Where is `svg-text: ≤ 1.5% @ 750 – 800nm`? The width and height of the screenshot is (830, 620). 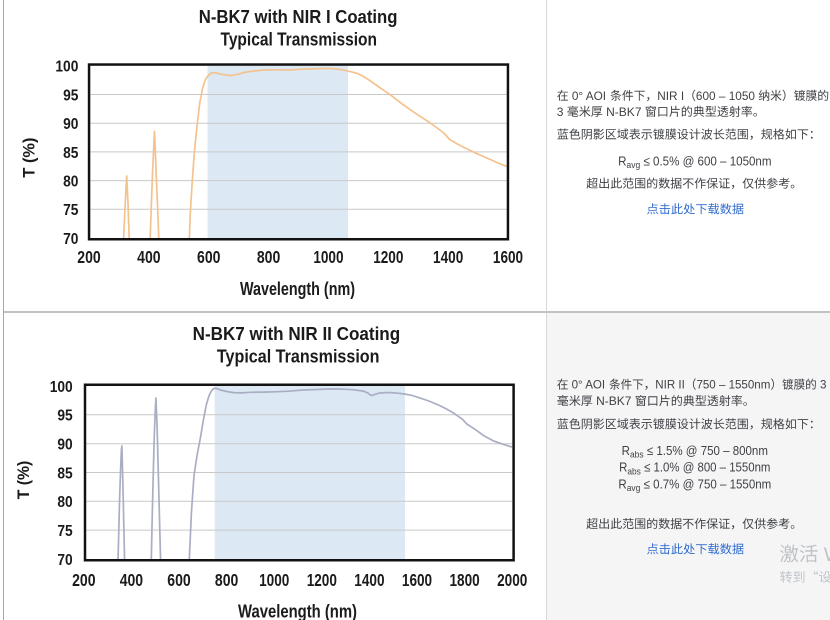 svg-text: ≤ 1.5% @ 750 – 800nm is located at coordinates (707, 450).